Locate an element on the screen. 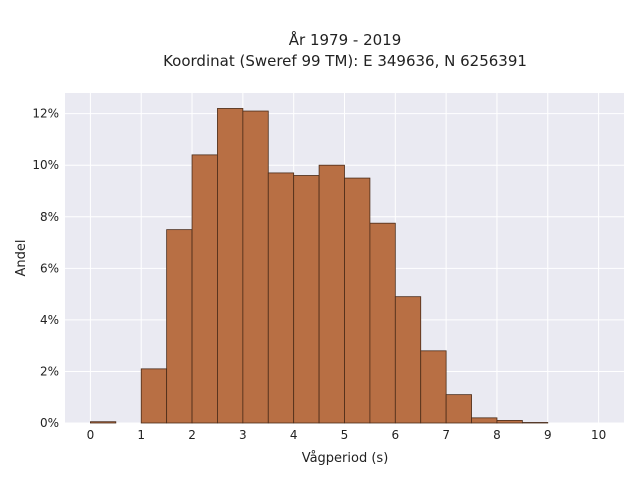  x-axis-ticks: 0 1 2 3 4 5 6 7 8 9 10 is located at coordinates (347, 435).